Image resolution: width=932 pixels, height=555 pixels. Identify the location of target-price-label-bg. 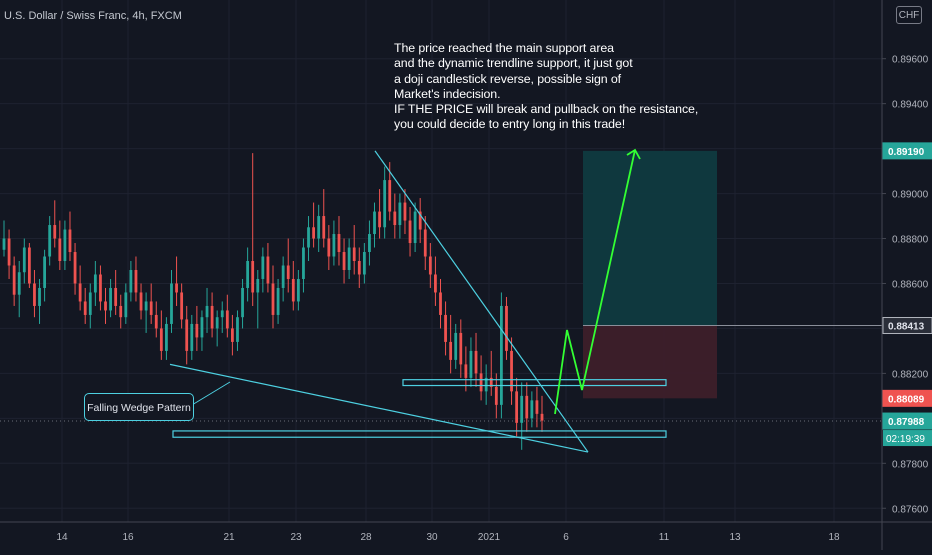
(907, 151).